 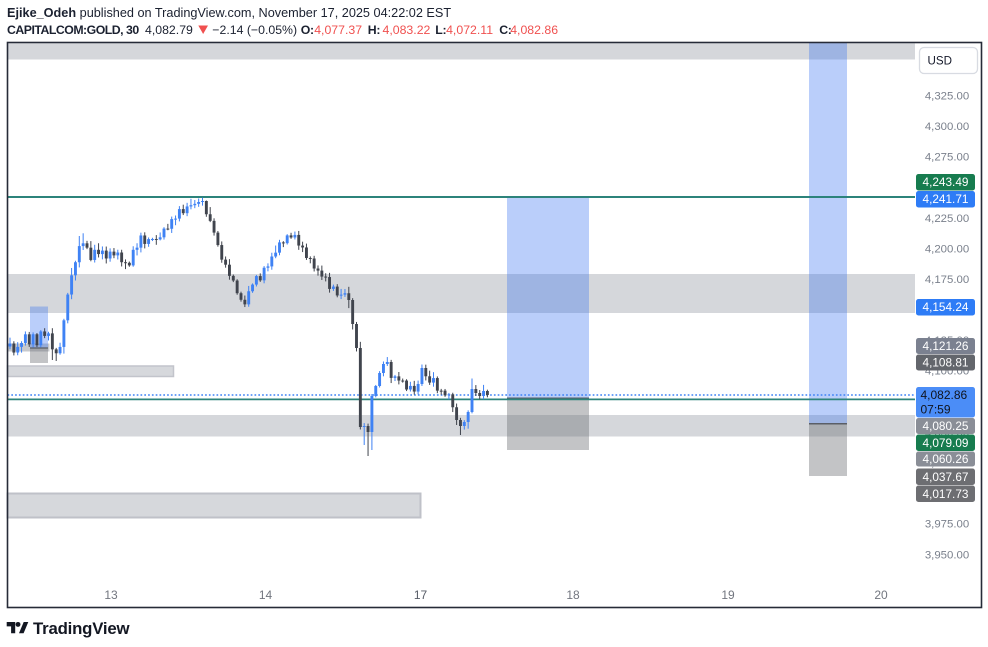 What do you see at coordinates (947, 249) in the screenshot?
I see `svg-text: 4,200.00` at bounding box center [947, 249].